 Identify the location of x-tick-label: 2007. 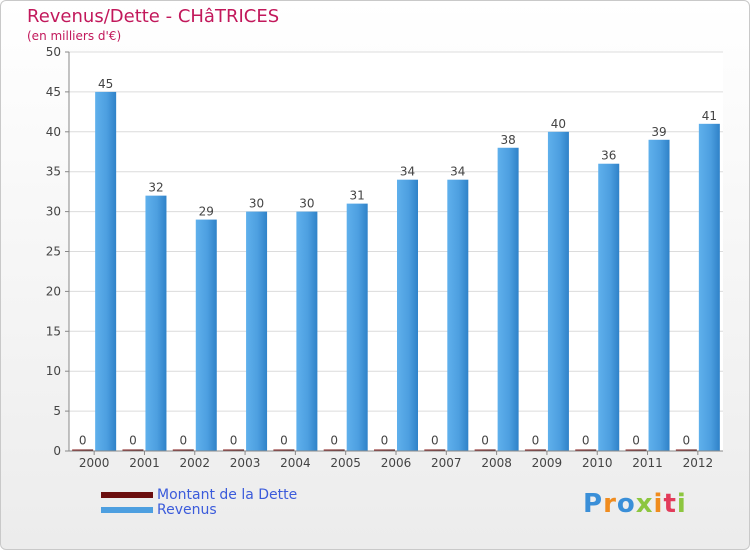
(446, 463).